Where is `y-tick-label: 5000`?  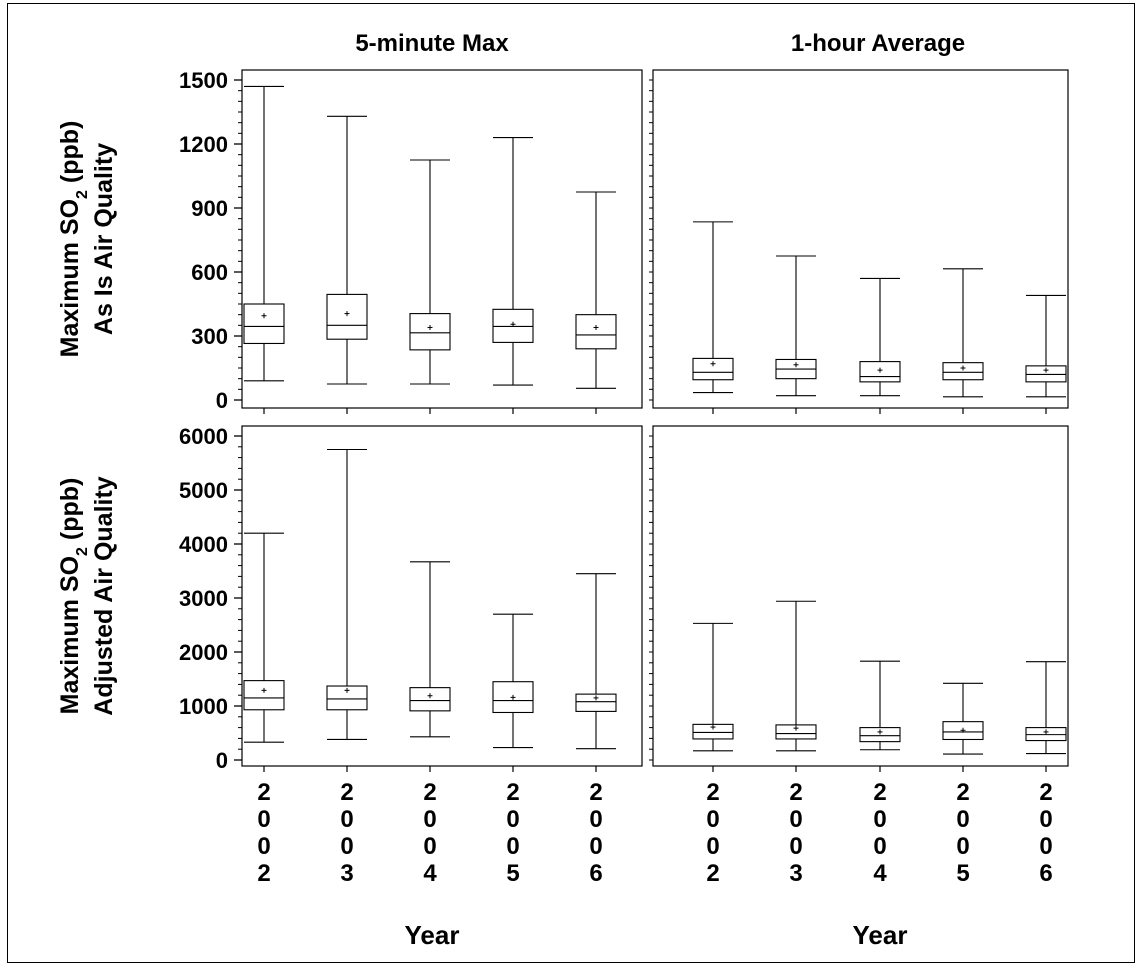 y-tick-label: 5000 is located at coordinates (203, 490).